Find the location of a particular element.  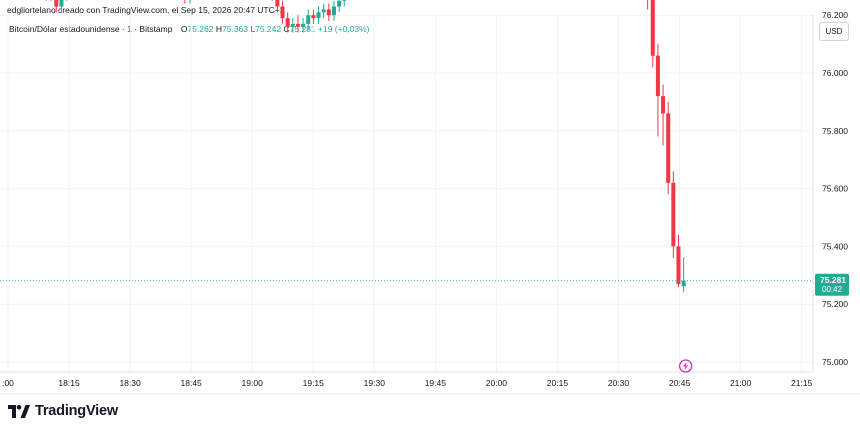

price-badge-box is located at coordinates (832, 284).